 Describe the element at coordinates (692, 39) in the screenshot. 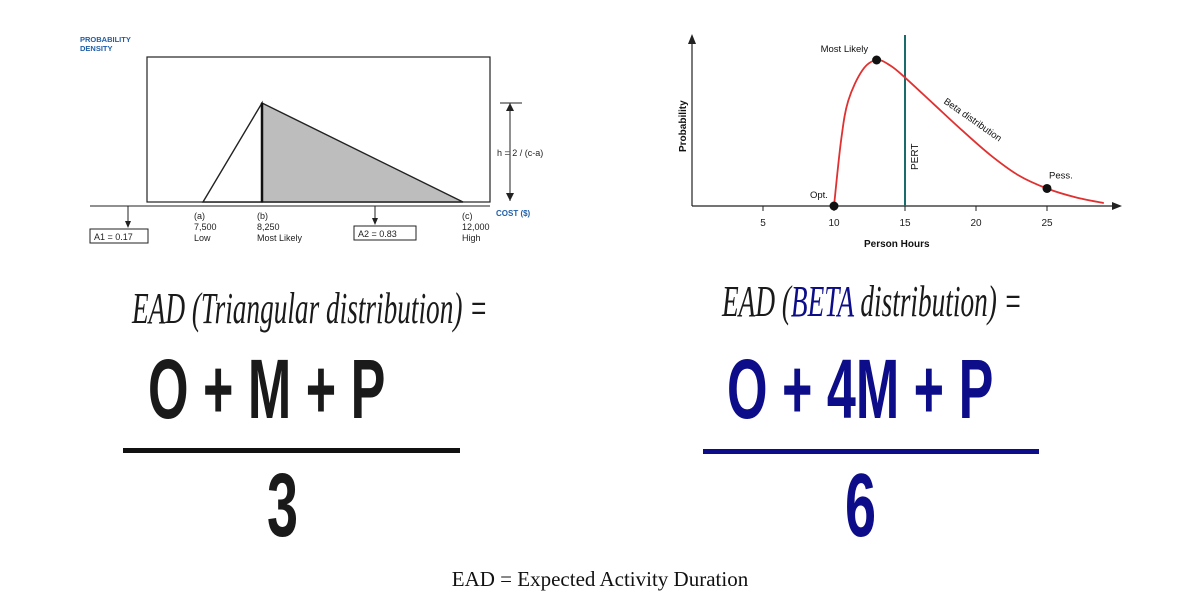

I see `y-axis-arrow` at that location.